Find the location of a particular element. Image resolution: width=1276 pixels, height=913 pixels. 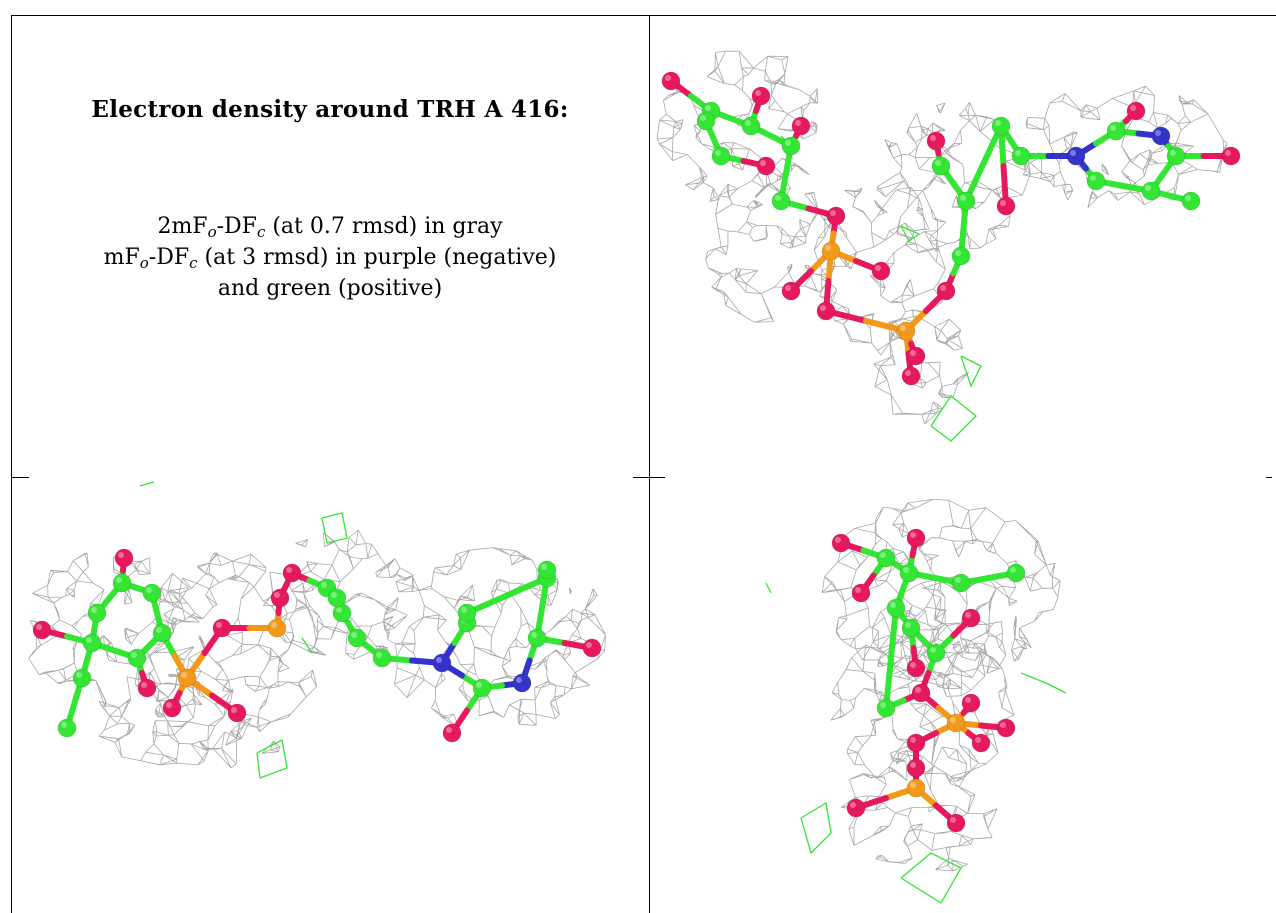

caption-title: Electron density around TRH A 416: is located at coordinates (330, 109).